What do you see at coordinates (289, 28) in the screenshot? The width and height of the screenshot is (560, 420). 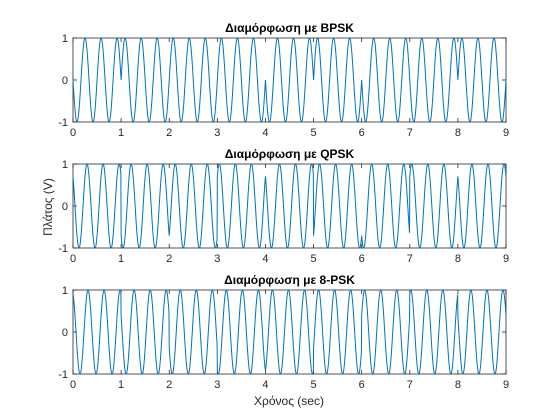 I see `chart-title: Διαμόρφωση με BPSK` at bounding box center [289, 28].